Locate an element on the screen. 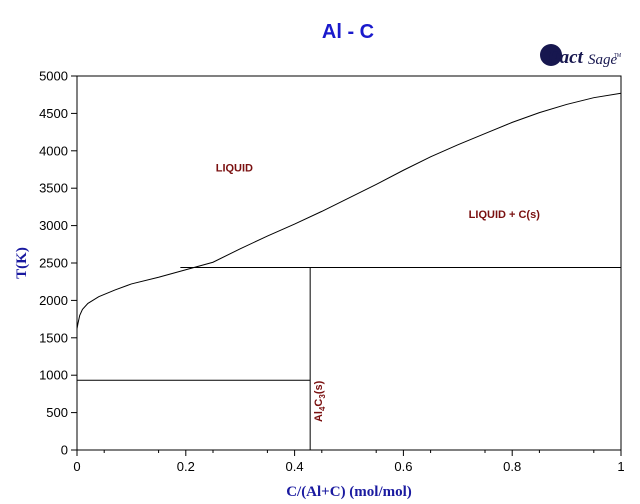 The height and width of the screenshot is (504, 640). x-tick-label: 0.2 is located at coordinates (186, 466).